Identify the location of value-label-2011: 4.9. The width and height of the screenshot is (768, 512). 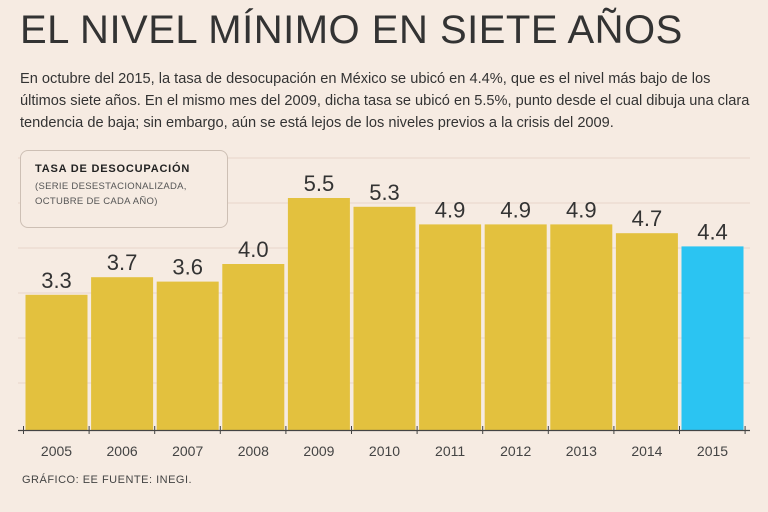
(450, 209).